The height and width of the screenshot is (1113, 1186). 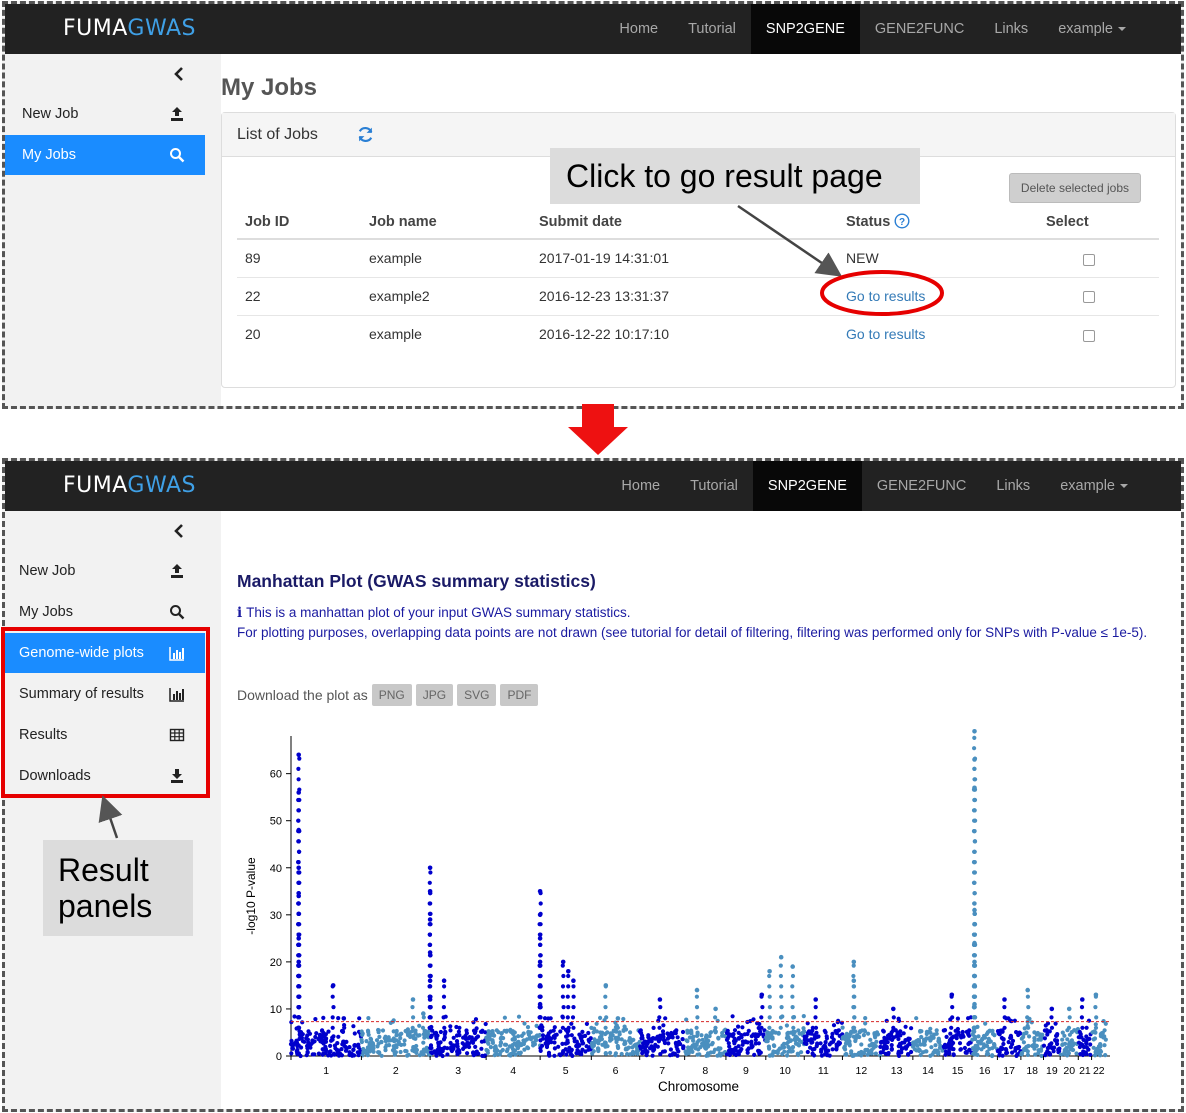 What do you see at coordinates (105, 735) in the screenshot?
I see `sidebar-item-results: Results` at bounding box center [105, 735].